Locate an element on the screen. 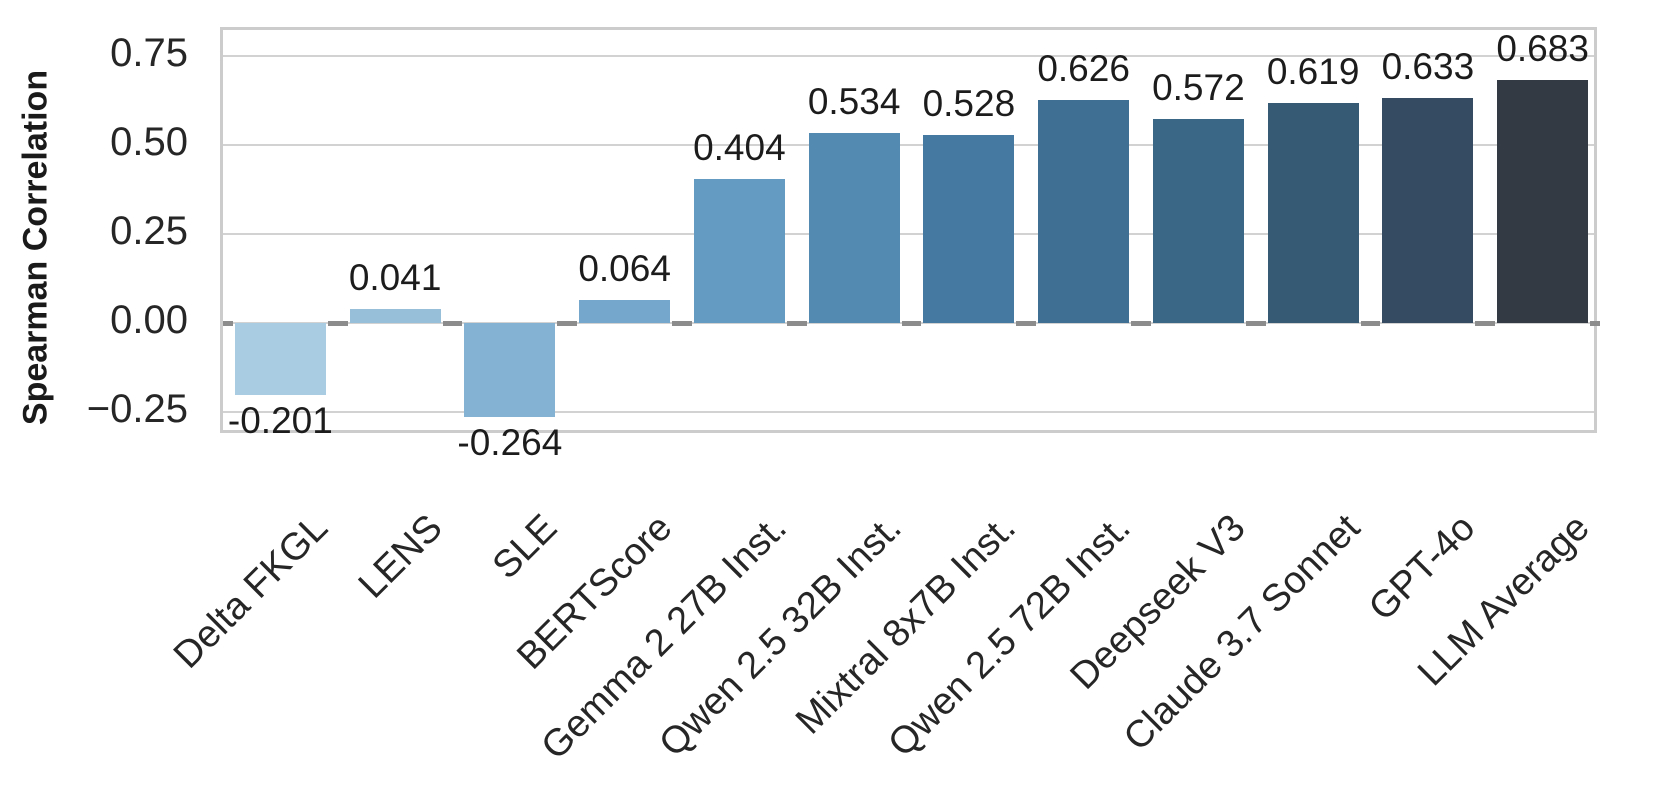  y-tick-label: 0.00 is located at coordinates (149, 320).